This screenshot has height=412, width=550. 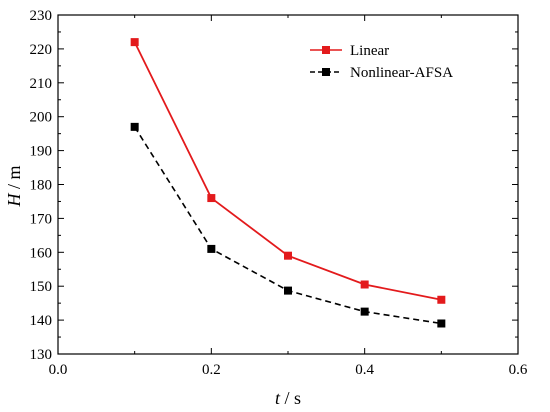 What do you see at coordinates (41, 50) in the screenshot?
I see `y-tick-label: 220` at bounding box center [41, 50].